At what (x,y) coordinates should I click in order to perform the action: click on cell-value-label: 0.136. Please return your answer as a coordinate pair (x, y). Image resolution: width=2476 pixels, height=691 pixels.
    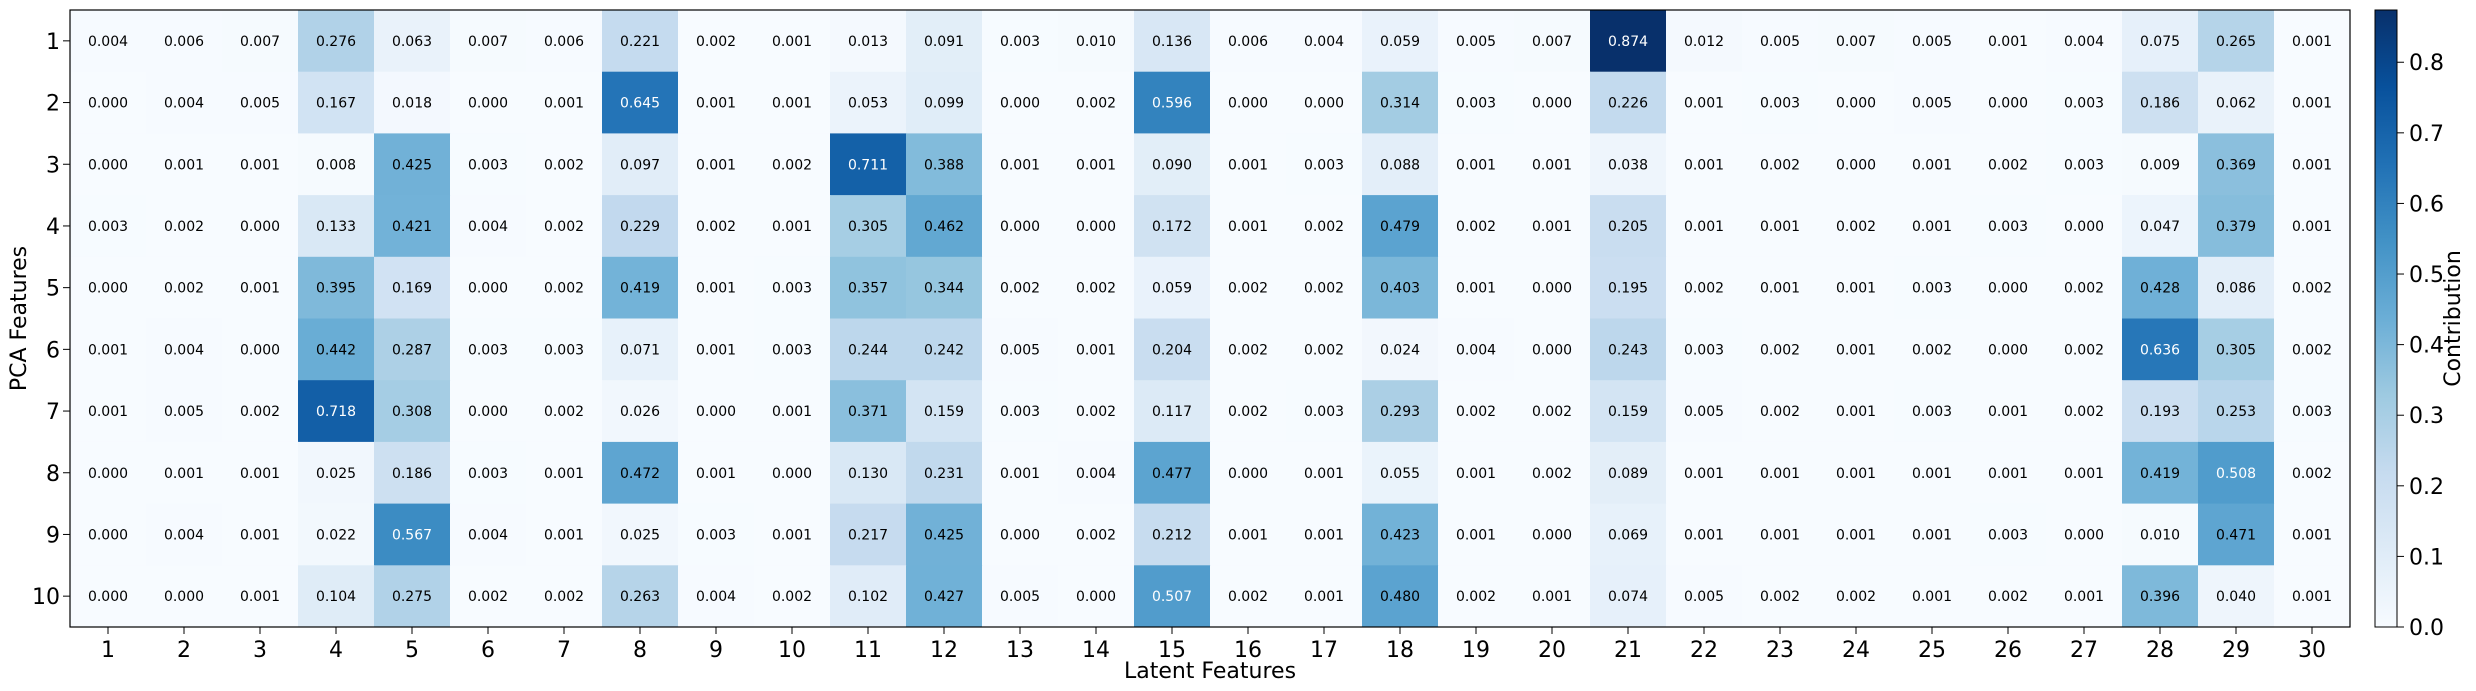
    Looking at the image, I should click on (1172, 42).